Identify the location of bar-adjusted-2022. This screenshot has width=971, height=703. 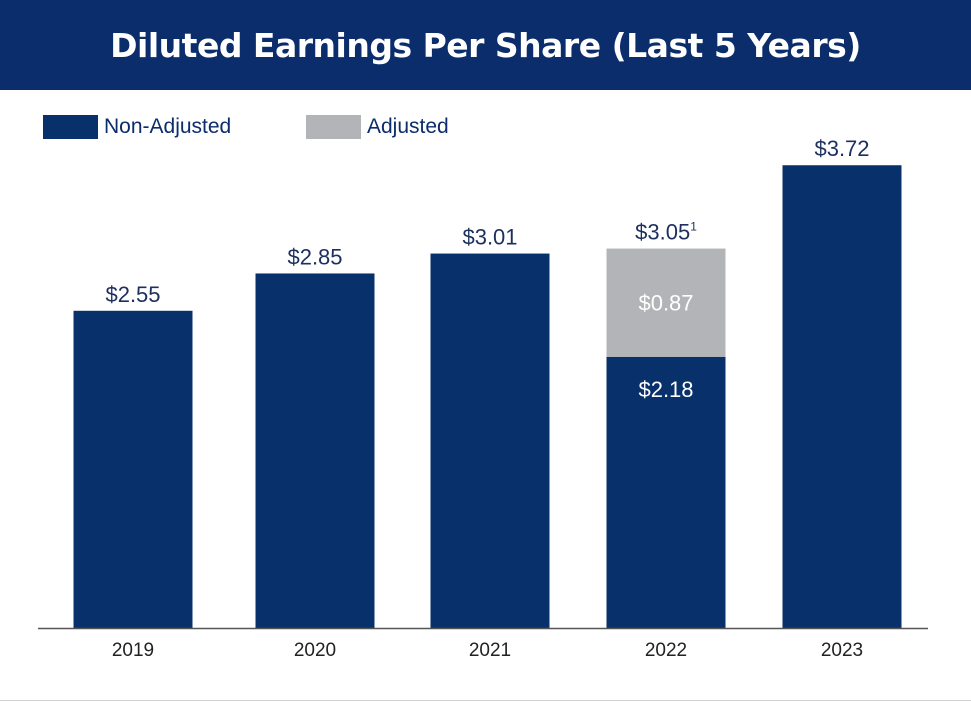
(666, 302).